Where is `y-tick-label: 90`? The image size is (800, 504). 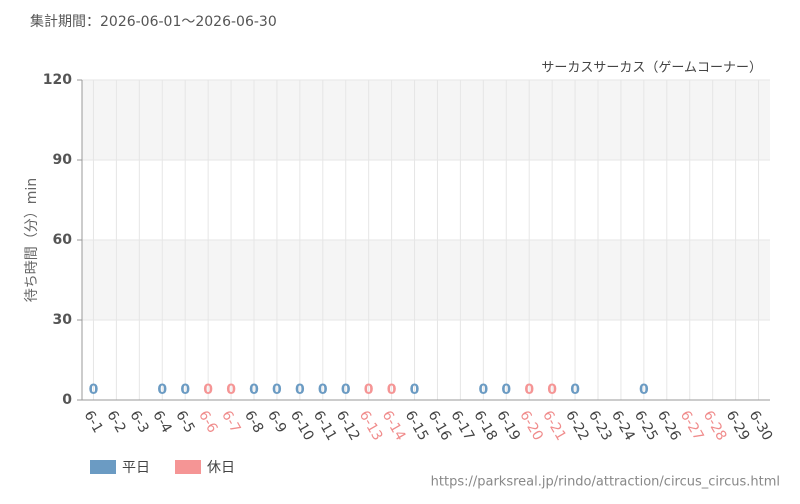 y-tick-label: 90 is located at coordinates (63, 160).